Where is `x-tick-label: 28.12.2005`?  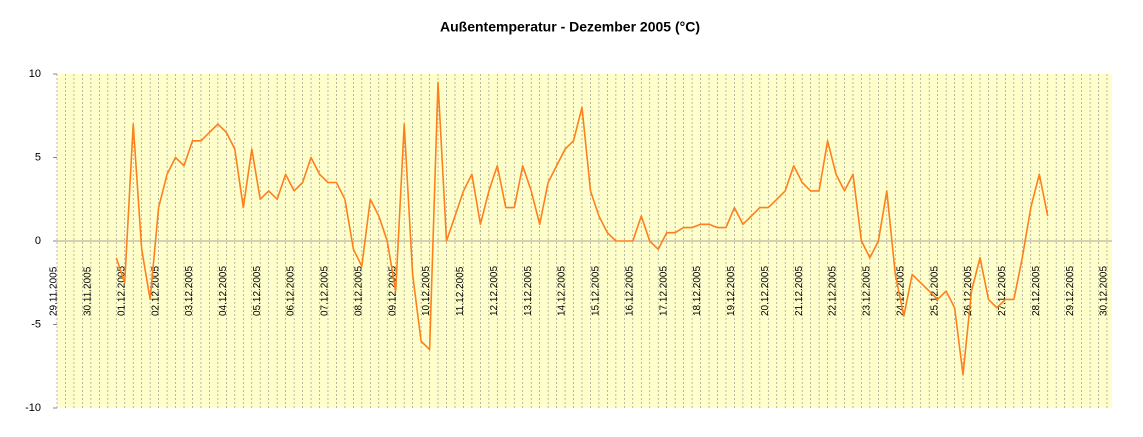 x-tick-label: 28.12.2005 is located at coordinates (1036, 291).